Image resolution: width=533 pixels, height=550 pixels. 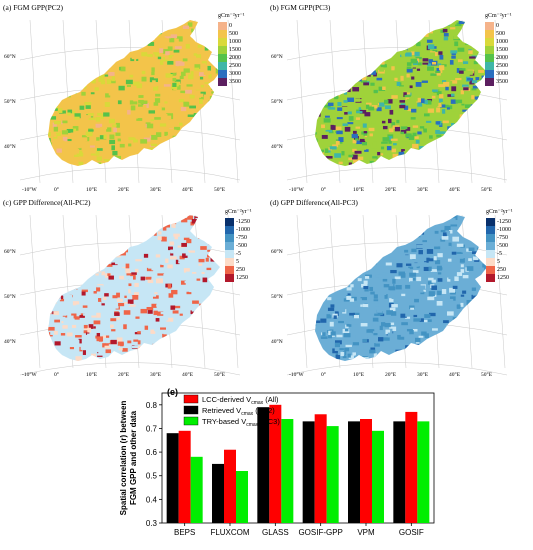 I want to click on legend-entry: 500, so click(x=228, y=34).